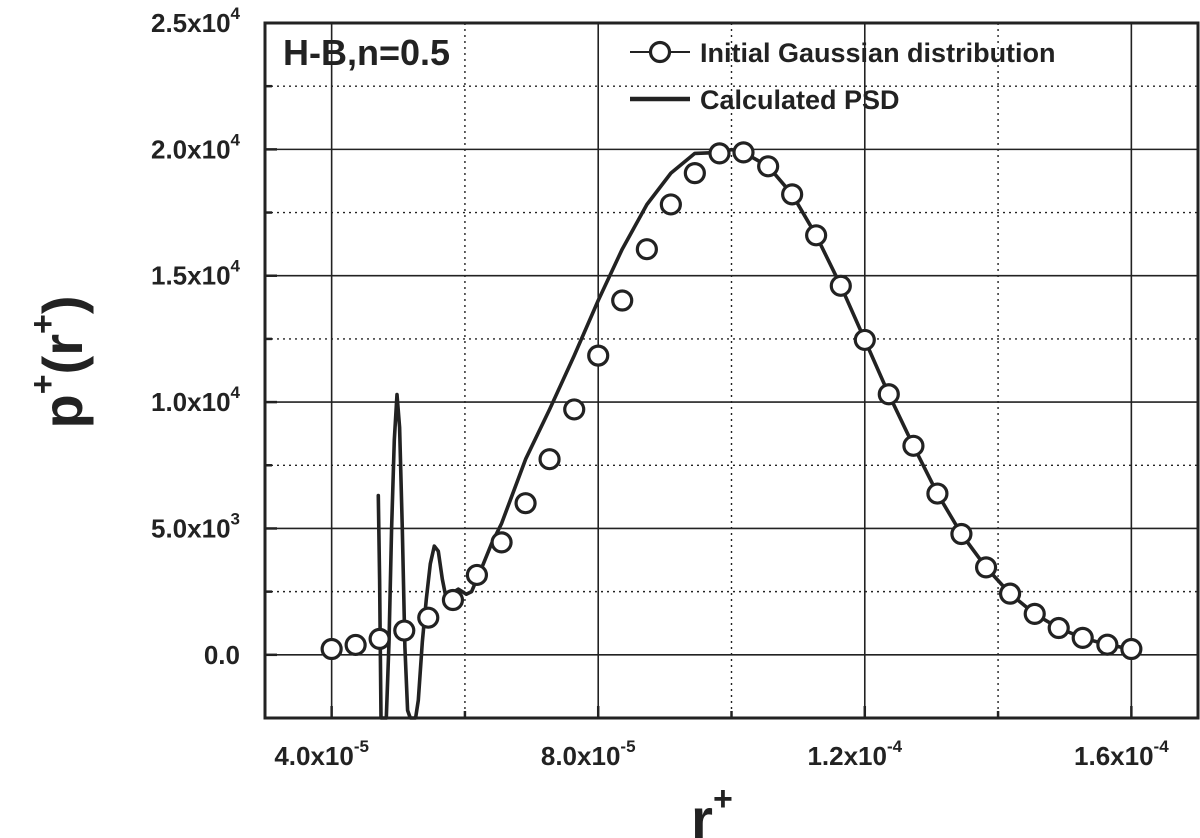 Image resolution: width=1200 pixels, height=838 pixels. What do you see at coordinates (196, 21) in the screenshot?
I see `y-tick-label: 2.5x10⁴` at bounding box center [196, 21].